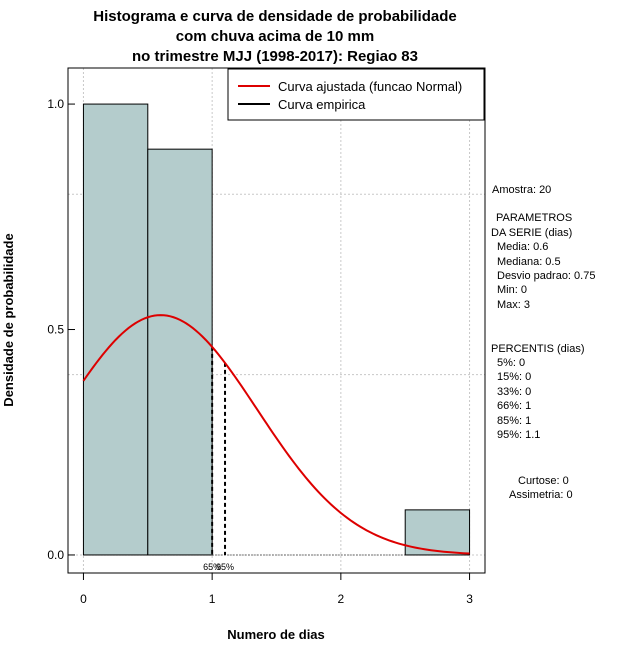 Image resolution: width=640 pixels, height=660 pixels. I want to click on side-parametros-title-2: DA SERIE (dias), so click(531, 233).